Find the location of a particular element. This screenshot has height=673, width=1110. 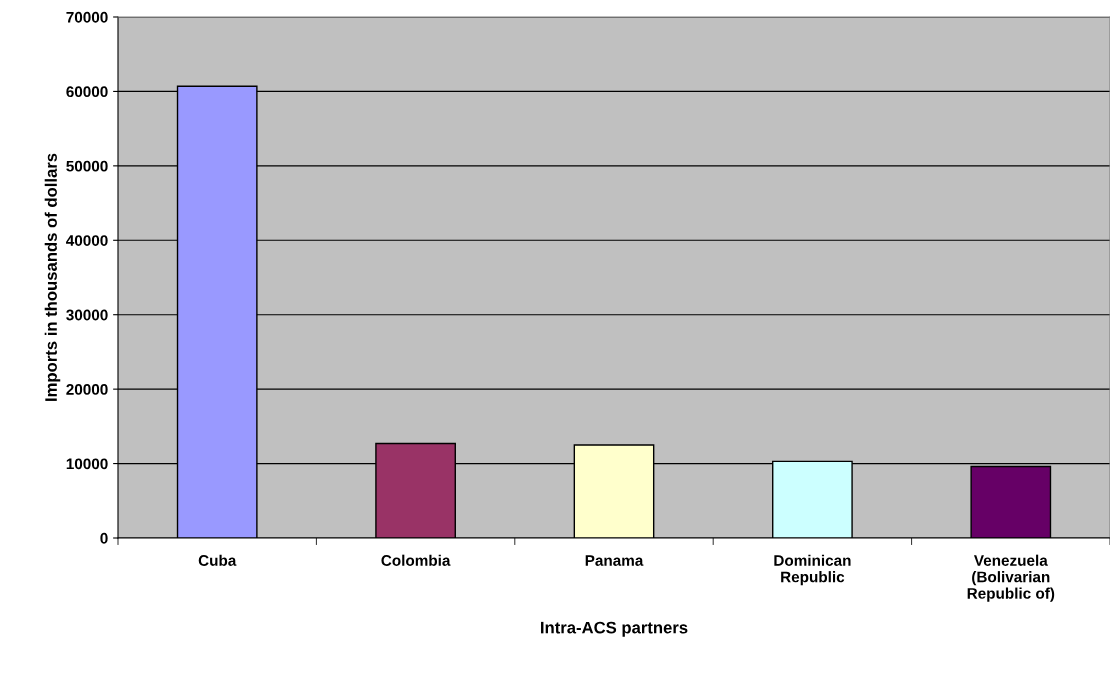

y-tick-label: 70000 is located at coordinates (87, 17).